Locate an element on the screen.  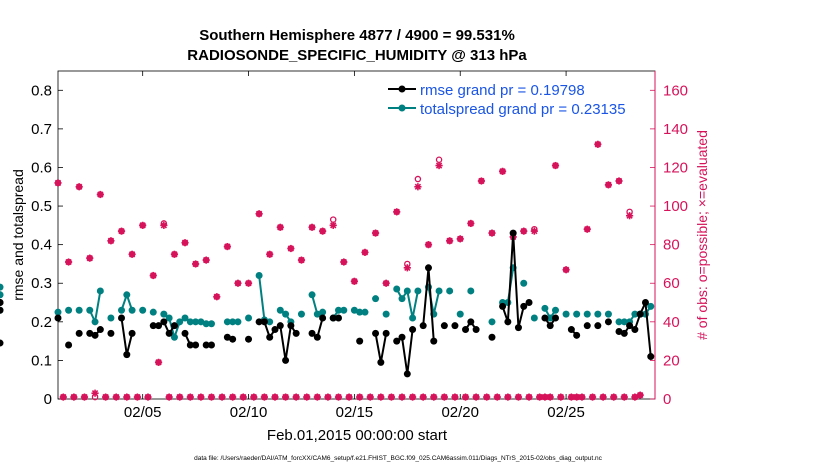
right-axis: 0 20 40 60 80 100 120 140 160 is located at coordinates (669, 239).